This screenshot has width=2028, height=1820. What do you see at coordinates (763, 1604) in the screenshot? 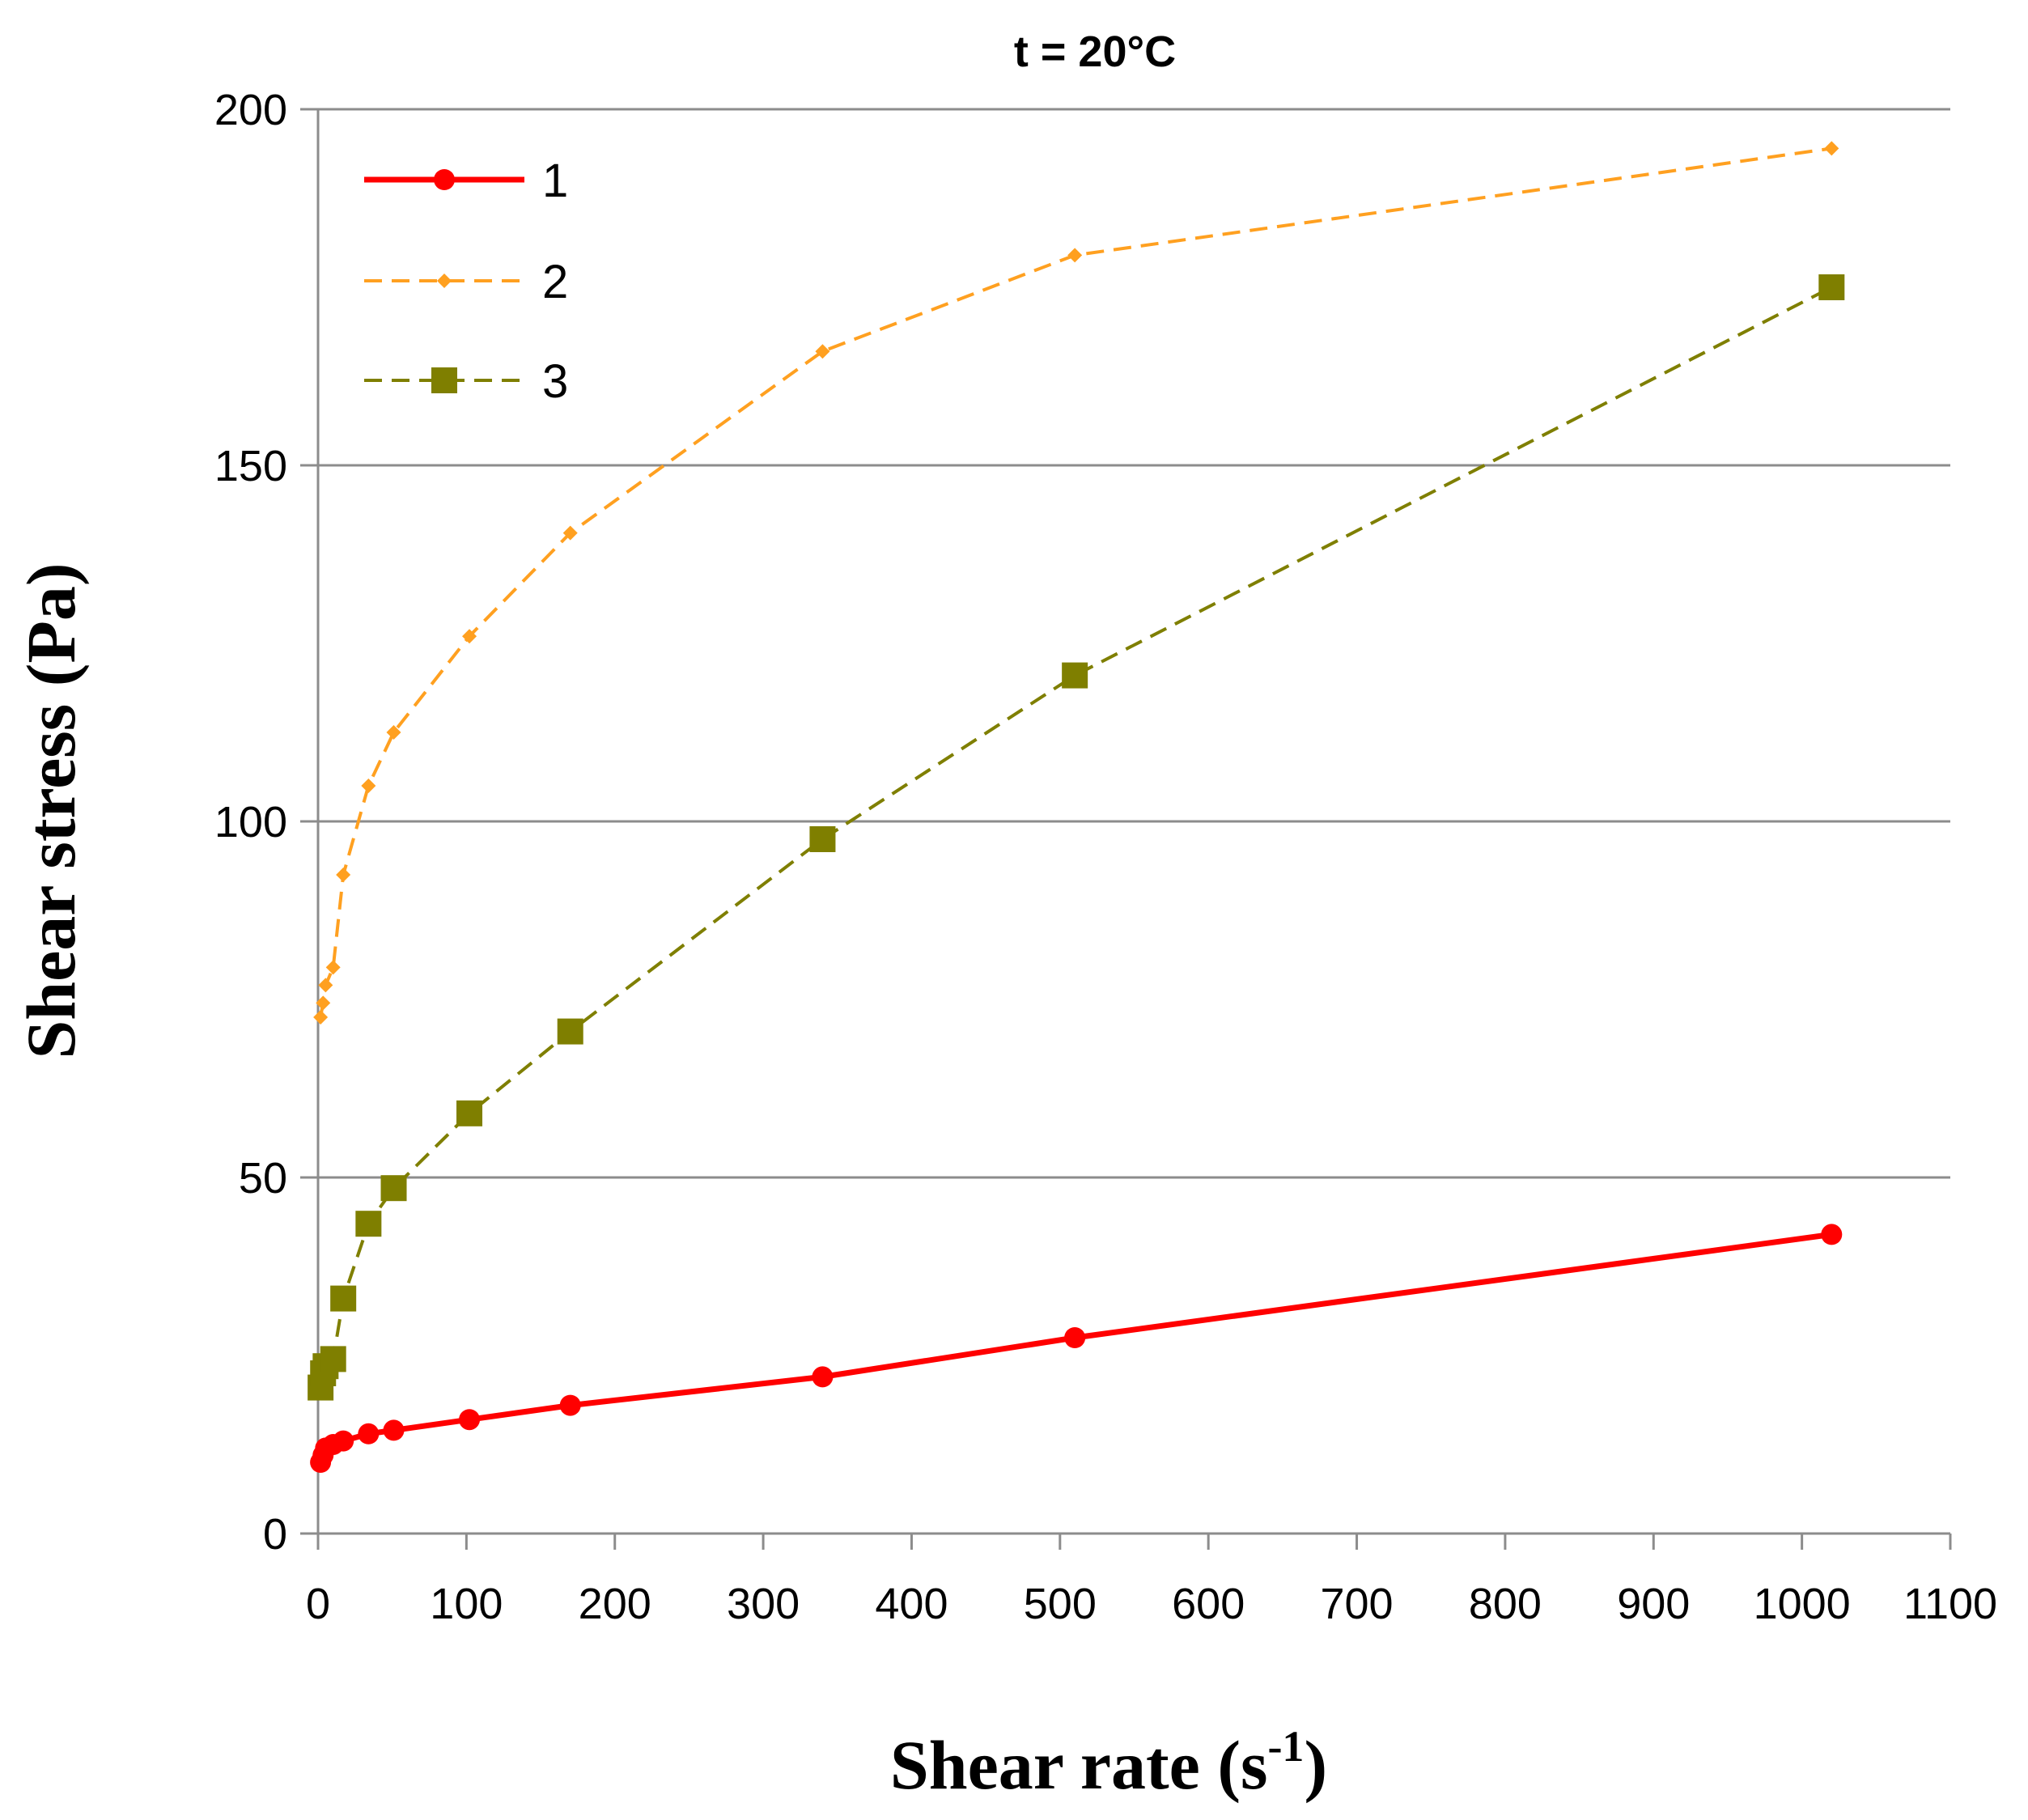
I see `x-tick-label: 300` at bounding box center [763, 1604].